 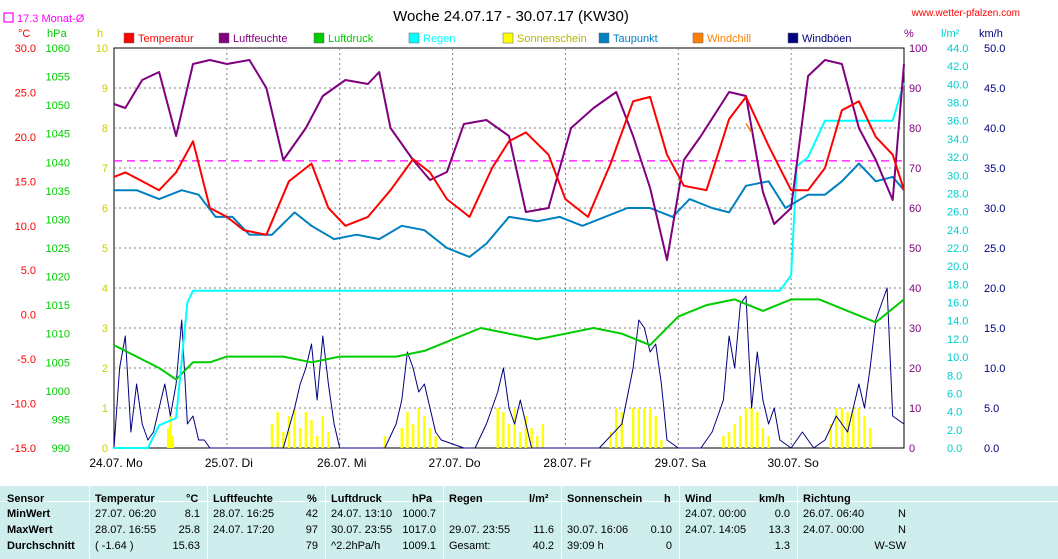 What do you see at coordinates (105, 409) in the screenshot?
I see `axis-tick-label: 1` at bounding box center [105, 409].